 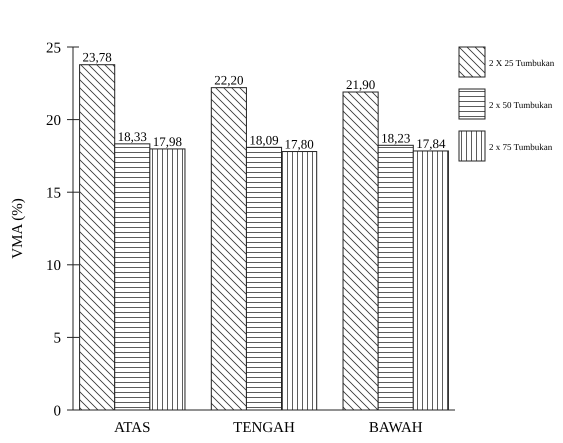 What do you see at coordinates (18, 228) in the screenshot?
I see `y-axis-title: VMA (%)` at bounding box center [18, 228].